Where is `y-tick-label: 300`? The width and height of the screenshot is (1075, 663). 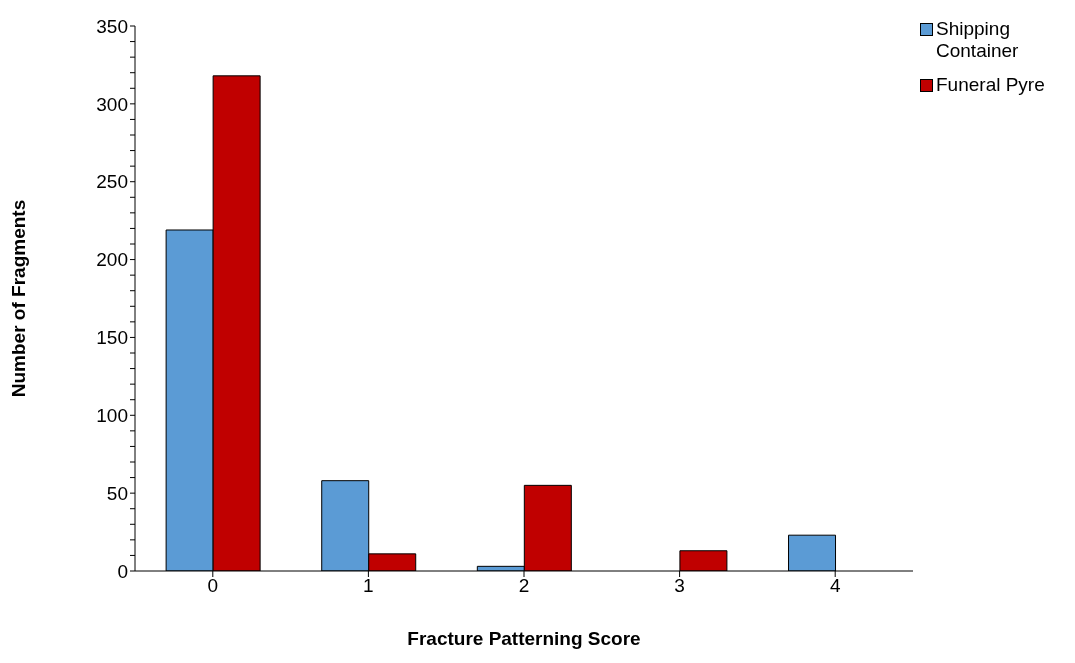
y-tick-label: 300 is located at coordinates (112, 104).